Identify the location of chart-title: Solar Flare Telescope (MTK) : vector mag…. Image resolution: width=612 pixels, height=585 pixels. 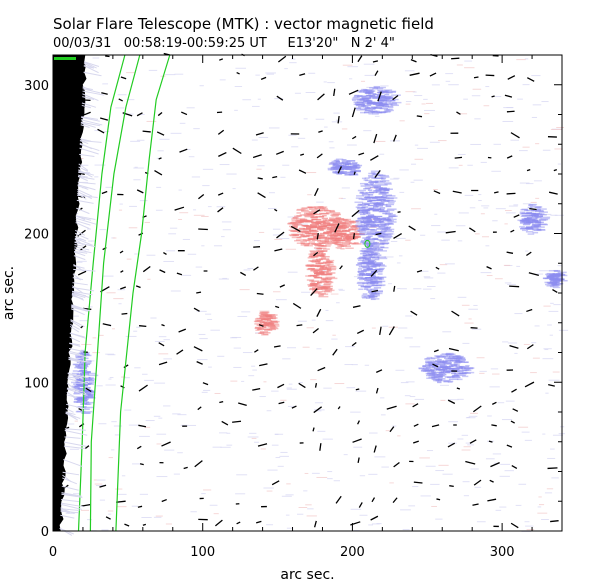
(243, 24).